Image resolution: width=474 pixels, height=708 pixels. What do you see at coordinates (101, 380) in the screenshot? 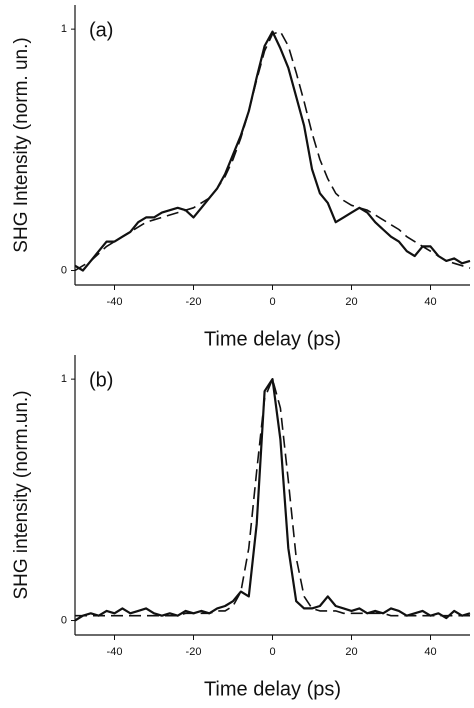
I see `panel-label: (b)` at bounding box center [101, 380].